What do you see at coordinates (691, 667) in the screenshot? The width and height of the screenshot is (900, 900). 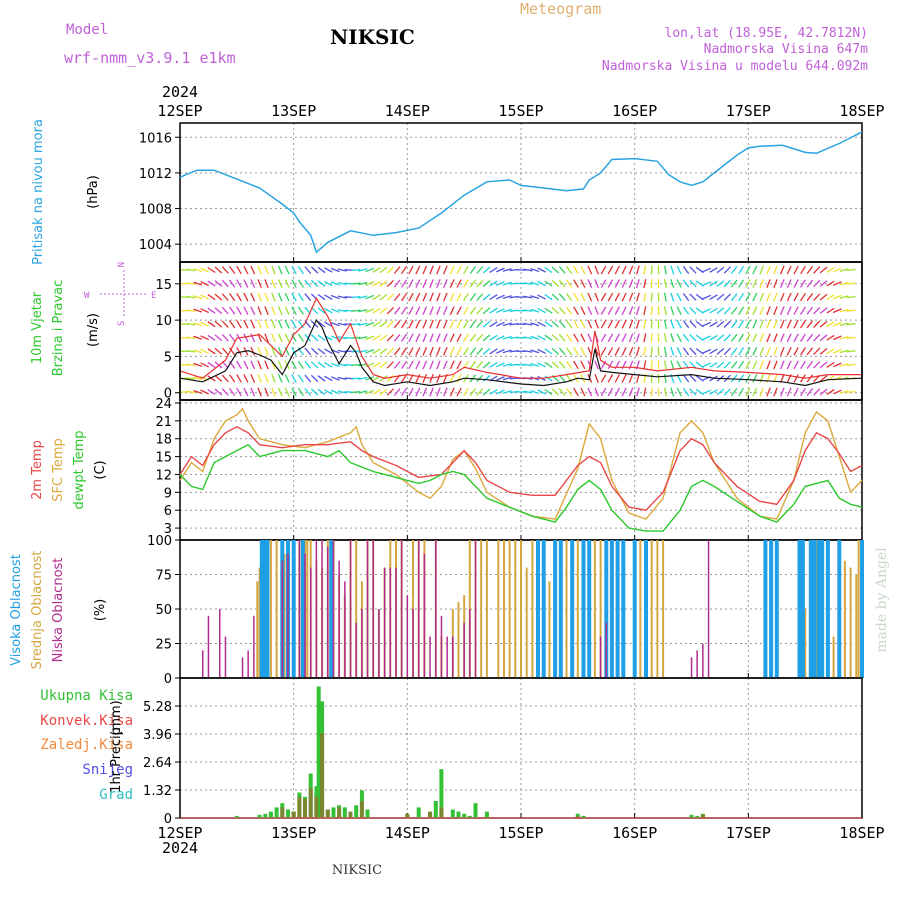 I see `low-cloud-bar` at bounding box center [691, 667].